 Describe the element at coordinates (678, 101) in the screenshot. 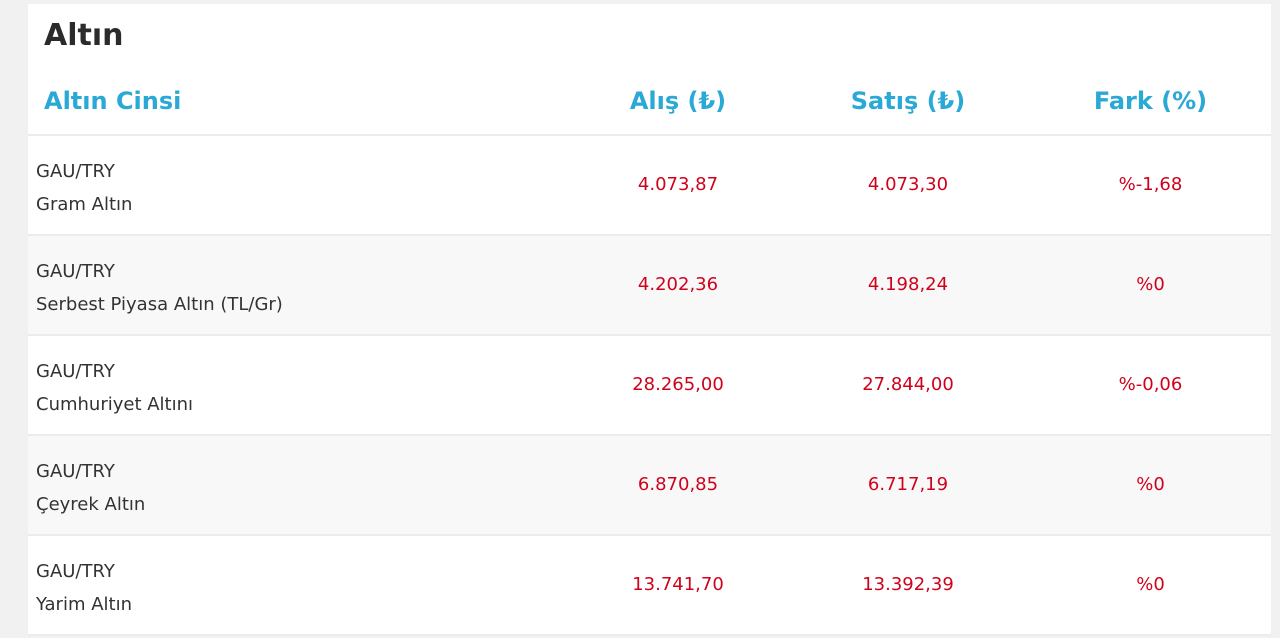

I see `column-header-buy: Alış (₺)` at that location.